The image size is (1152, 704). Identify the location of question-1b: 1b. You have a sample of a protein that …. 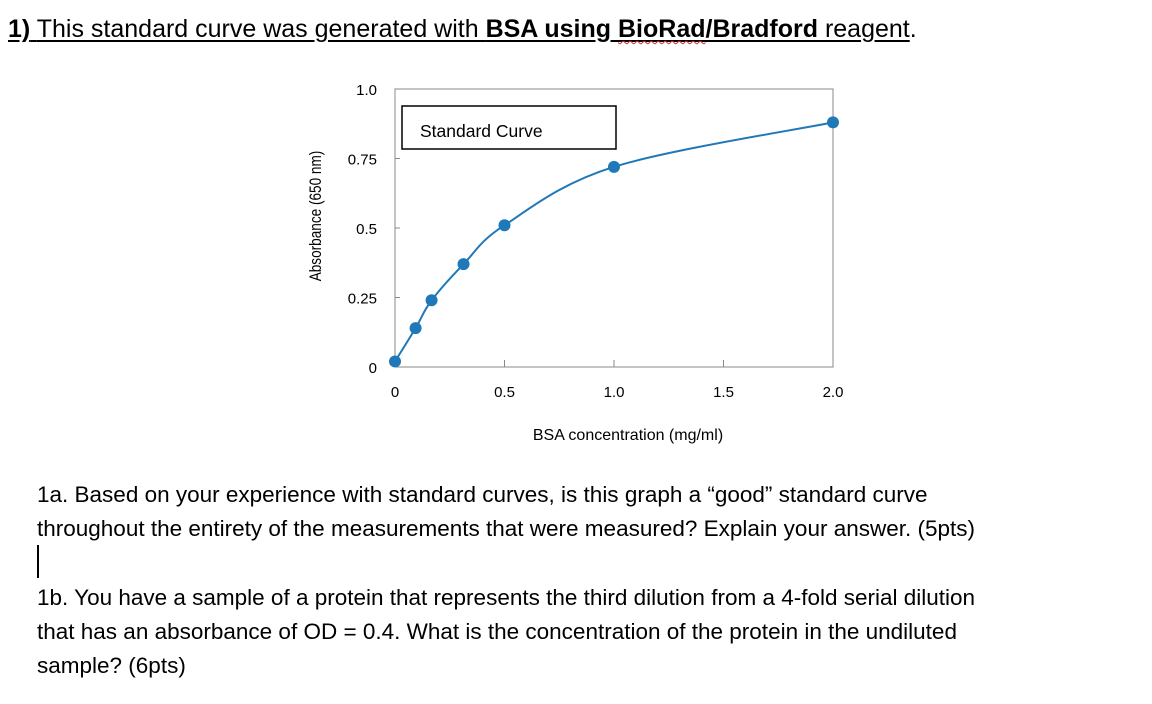
(587, 632).